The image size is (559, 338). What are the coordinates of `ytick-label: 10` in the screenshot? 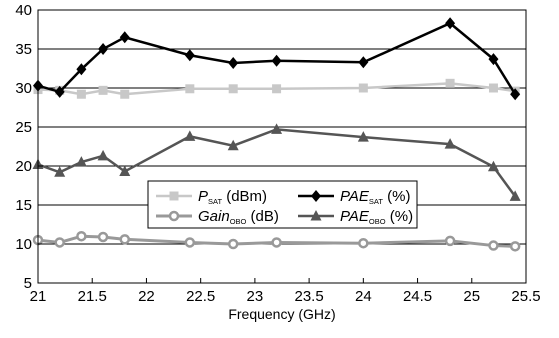 It's located at (23, 244).